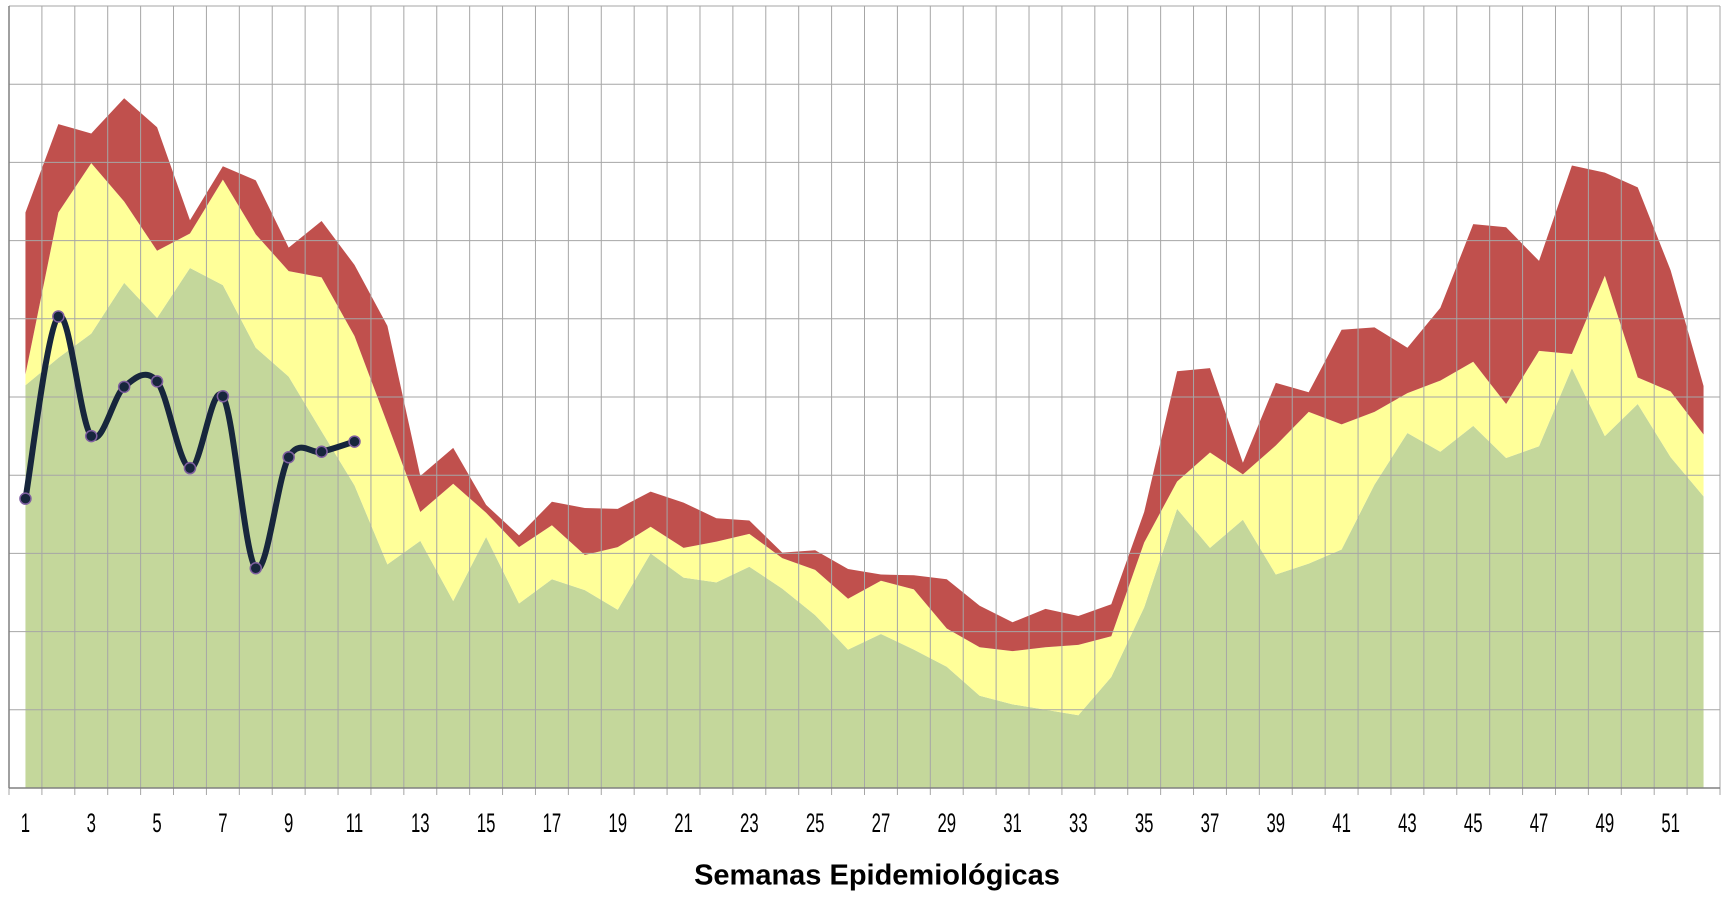 This screenshot has width=1725, height=898. Describe the element at coordinates (1144, 823) in the screenshot. I see `x-tick-label: 35` at that location.